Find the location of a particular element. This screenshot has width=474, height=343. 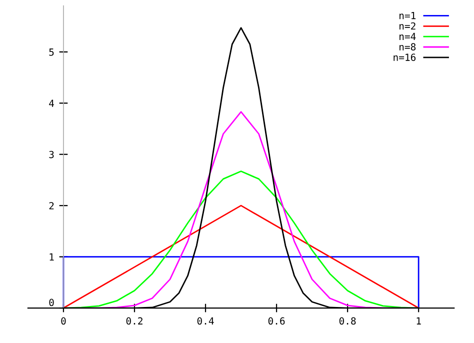

legend-label: n=2 is located at coordinates (408, 26).